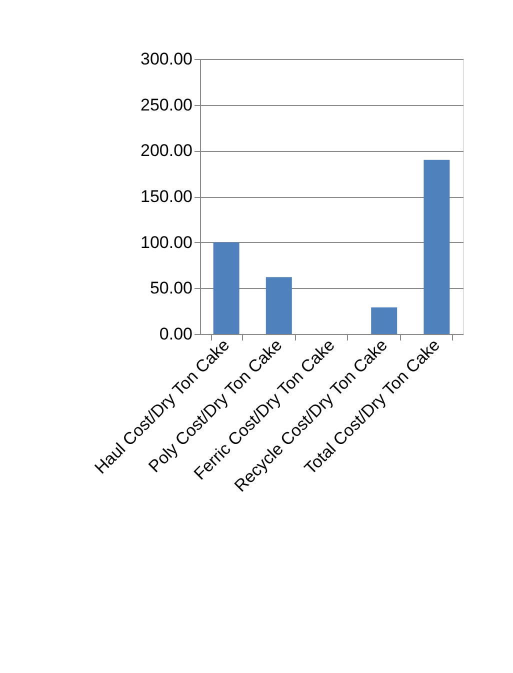 The image size is (513, 673). What do you see at coordinates (166, 242) in the screenshot?
I see `y-tick-label: 100.00` at bounding box center [166, 242].